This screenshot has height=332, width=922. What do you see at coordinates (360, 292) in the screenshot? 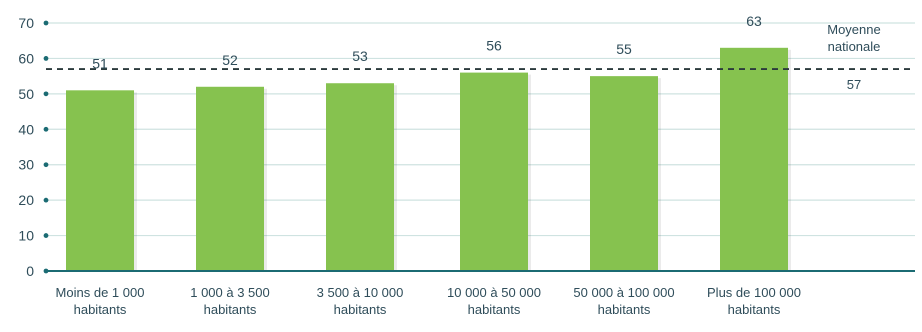
I see `x-category-label: 3 500 à 10 000` at bounding box center [360, 292].